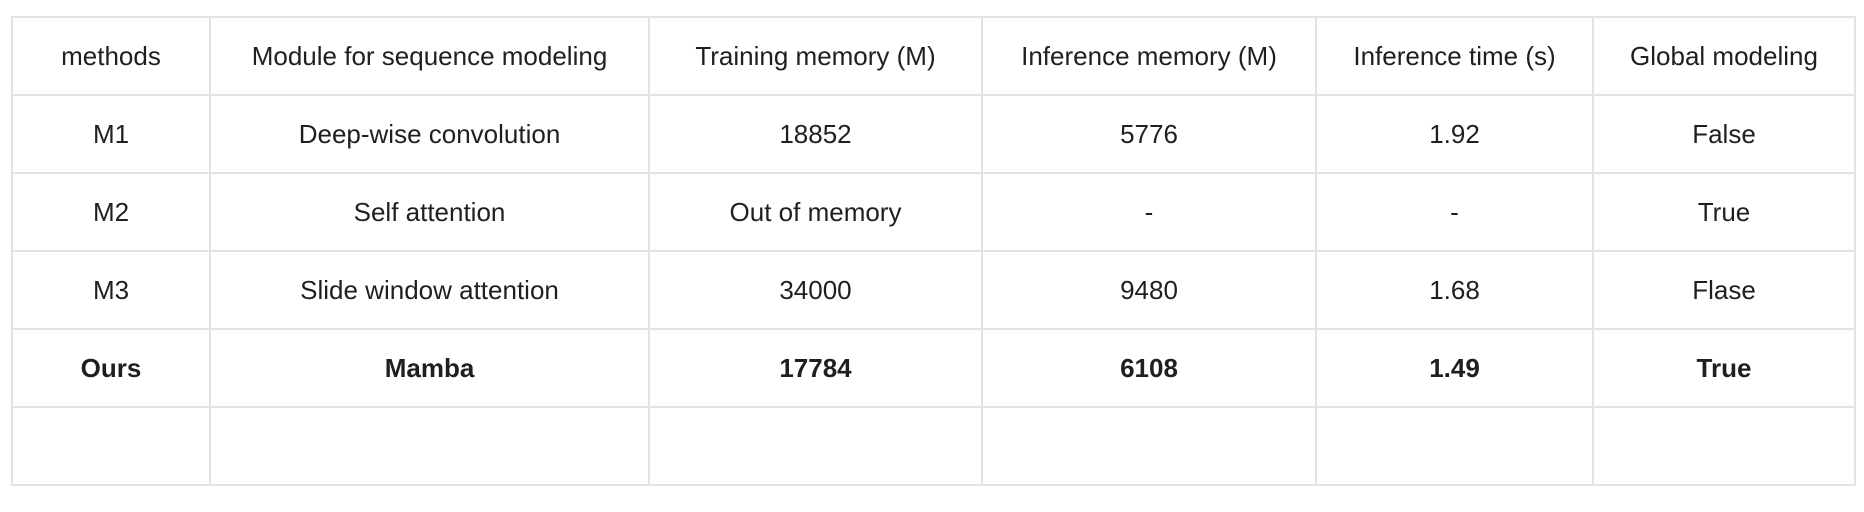  What do you see at coordinates (1149, 56) in the screenshot?
I see `header-cell-inference-memory: Inference memory (M)` at bounding box center [1149, 56].